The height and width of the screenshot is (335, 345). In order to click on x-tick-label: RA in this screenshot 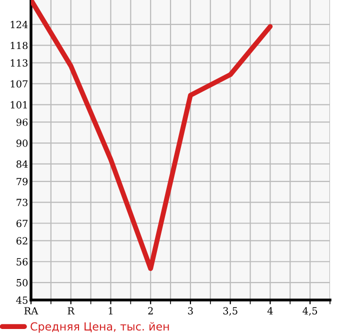, I will do `click(31, 310)`.